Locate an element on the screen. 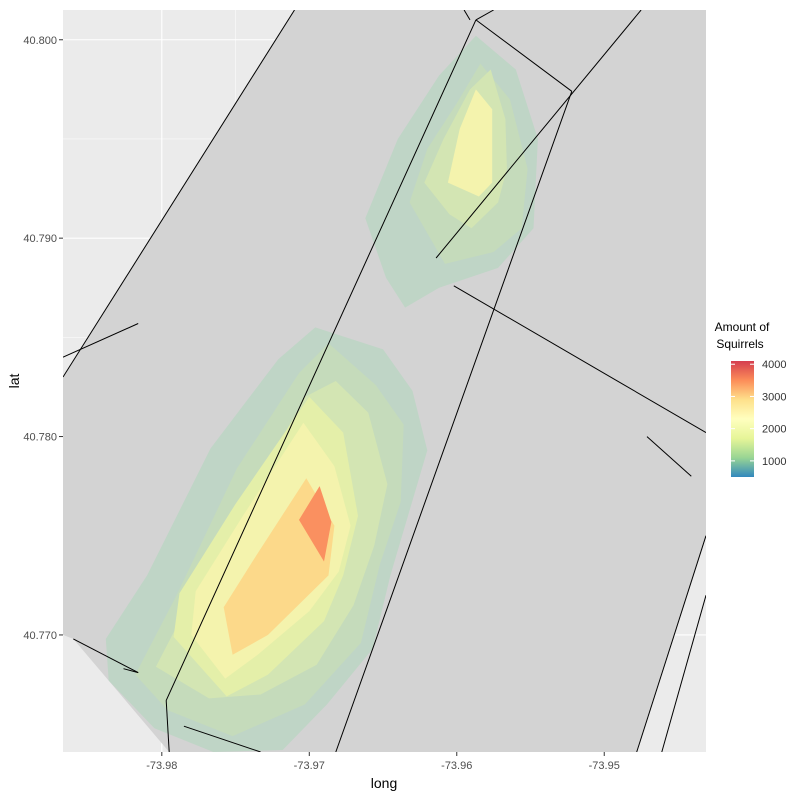  y-axis-title: lat is located at coordinates (14, 381).